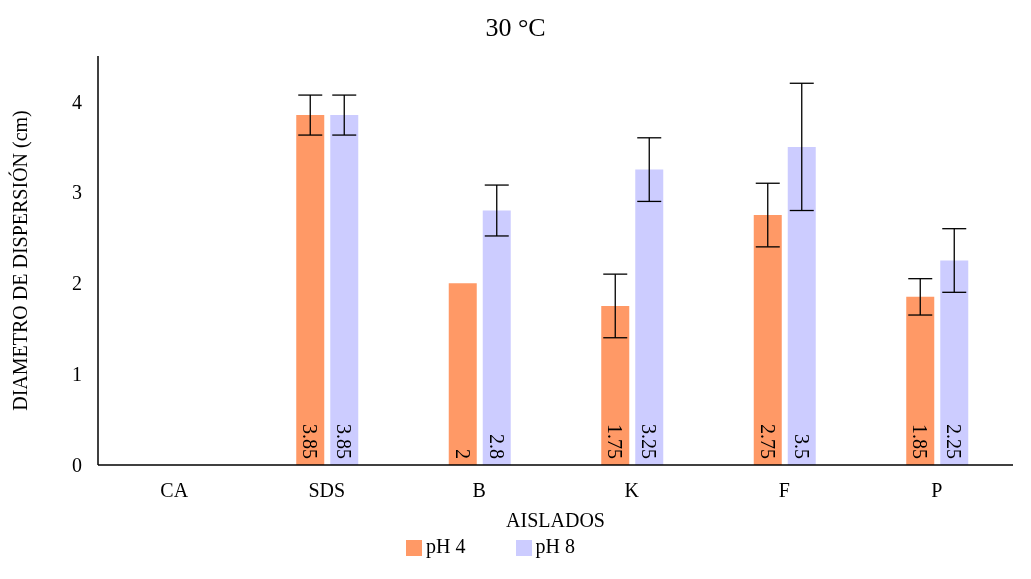  What do you see at coordinates (555, 520) in the screenshot?
I see `x-axis-title: AISLADOS` at bounding box center [555, 520].